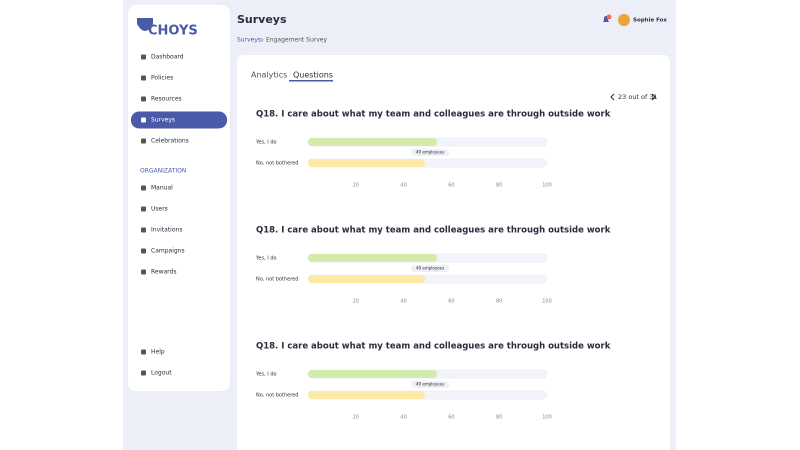  What do you see at coordinates (173, 31) in the screenshot?
I see `brand: CHOYS` at bounding box center [173, 31].